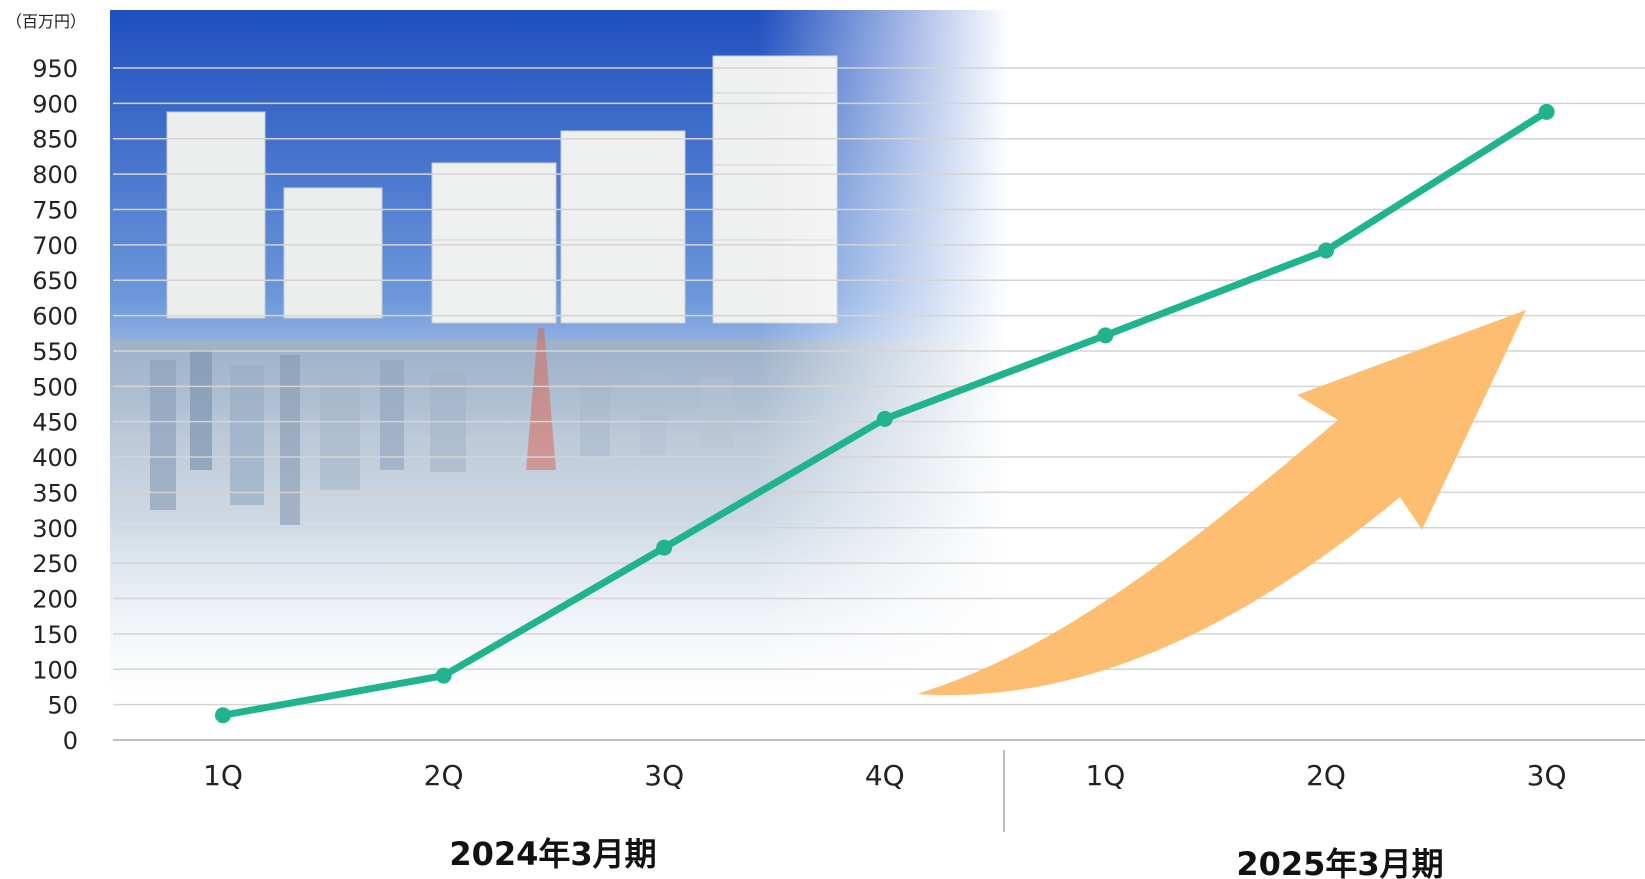 This screenshot has width=1645, height=879. I want to click on y-tick-label: 250, so click(55, 564).